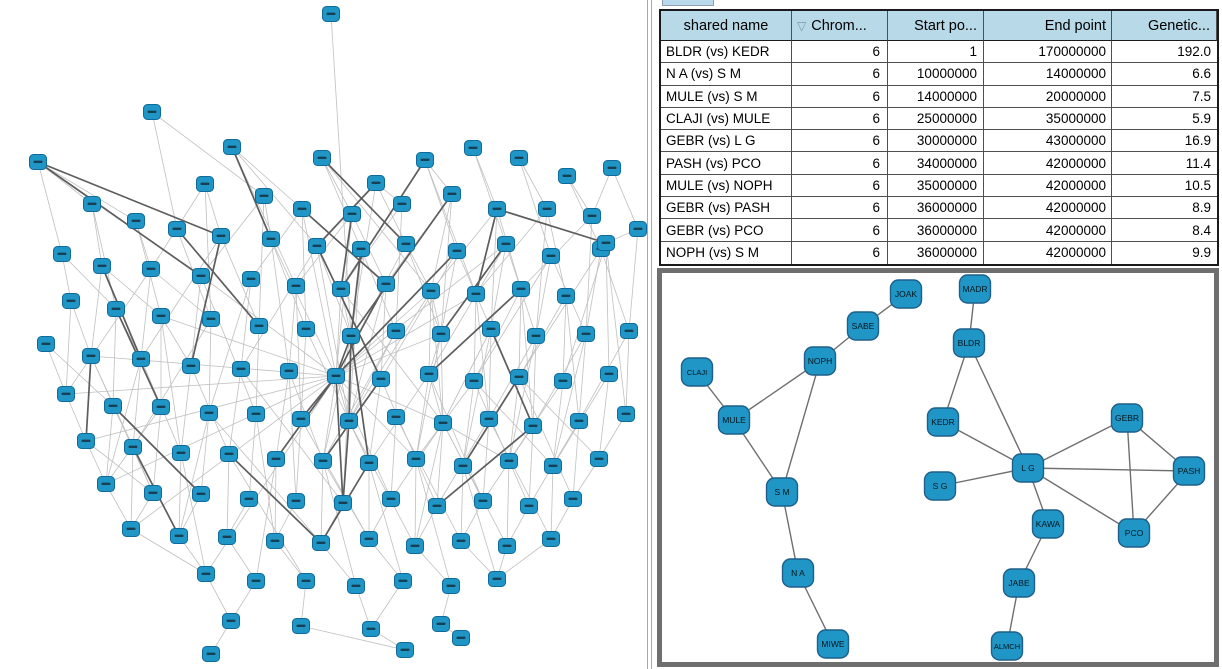 Image resolution: width=1222 pixels, height=669 pixels. Describe the element at coordinates (726, 186) in the screenshot. I see `table-cell: MULE (vs) NOPH` at that location.